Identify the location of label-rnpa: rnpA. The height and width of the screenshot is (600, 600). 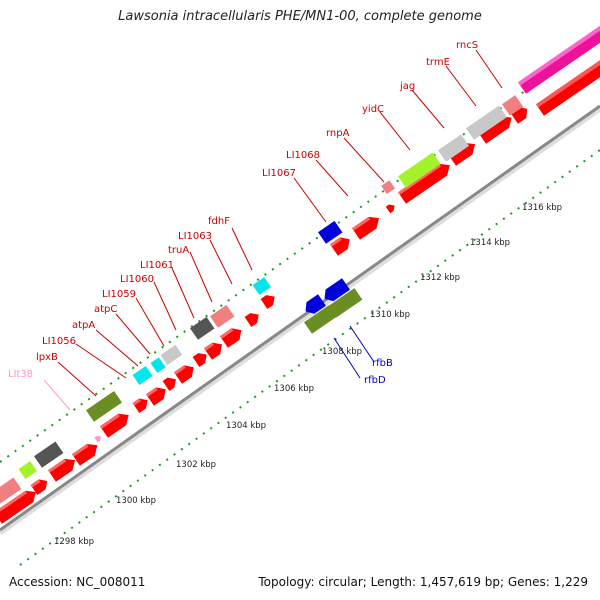
(338, 133).